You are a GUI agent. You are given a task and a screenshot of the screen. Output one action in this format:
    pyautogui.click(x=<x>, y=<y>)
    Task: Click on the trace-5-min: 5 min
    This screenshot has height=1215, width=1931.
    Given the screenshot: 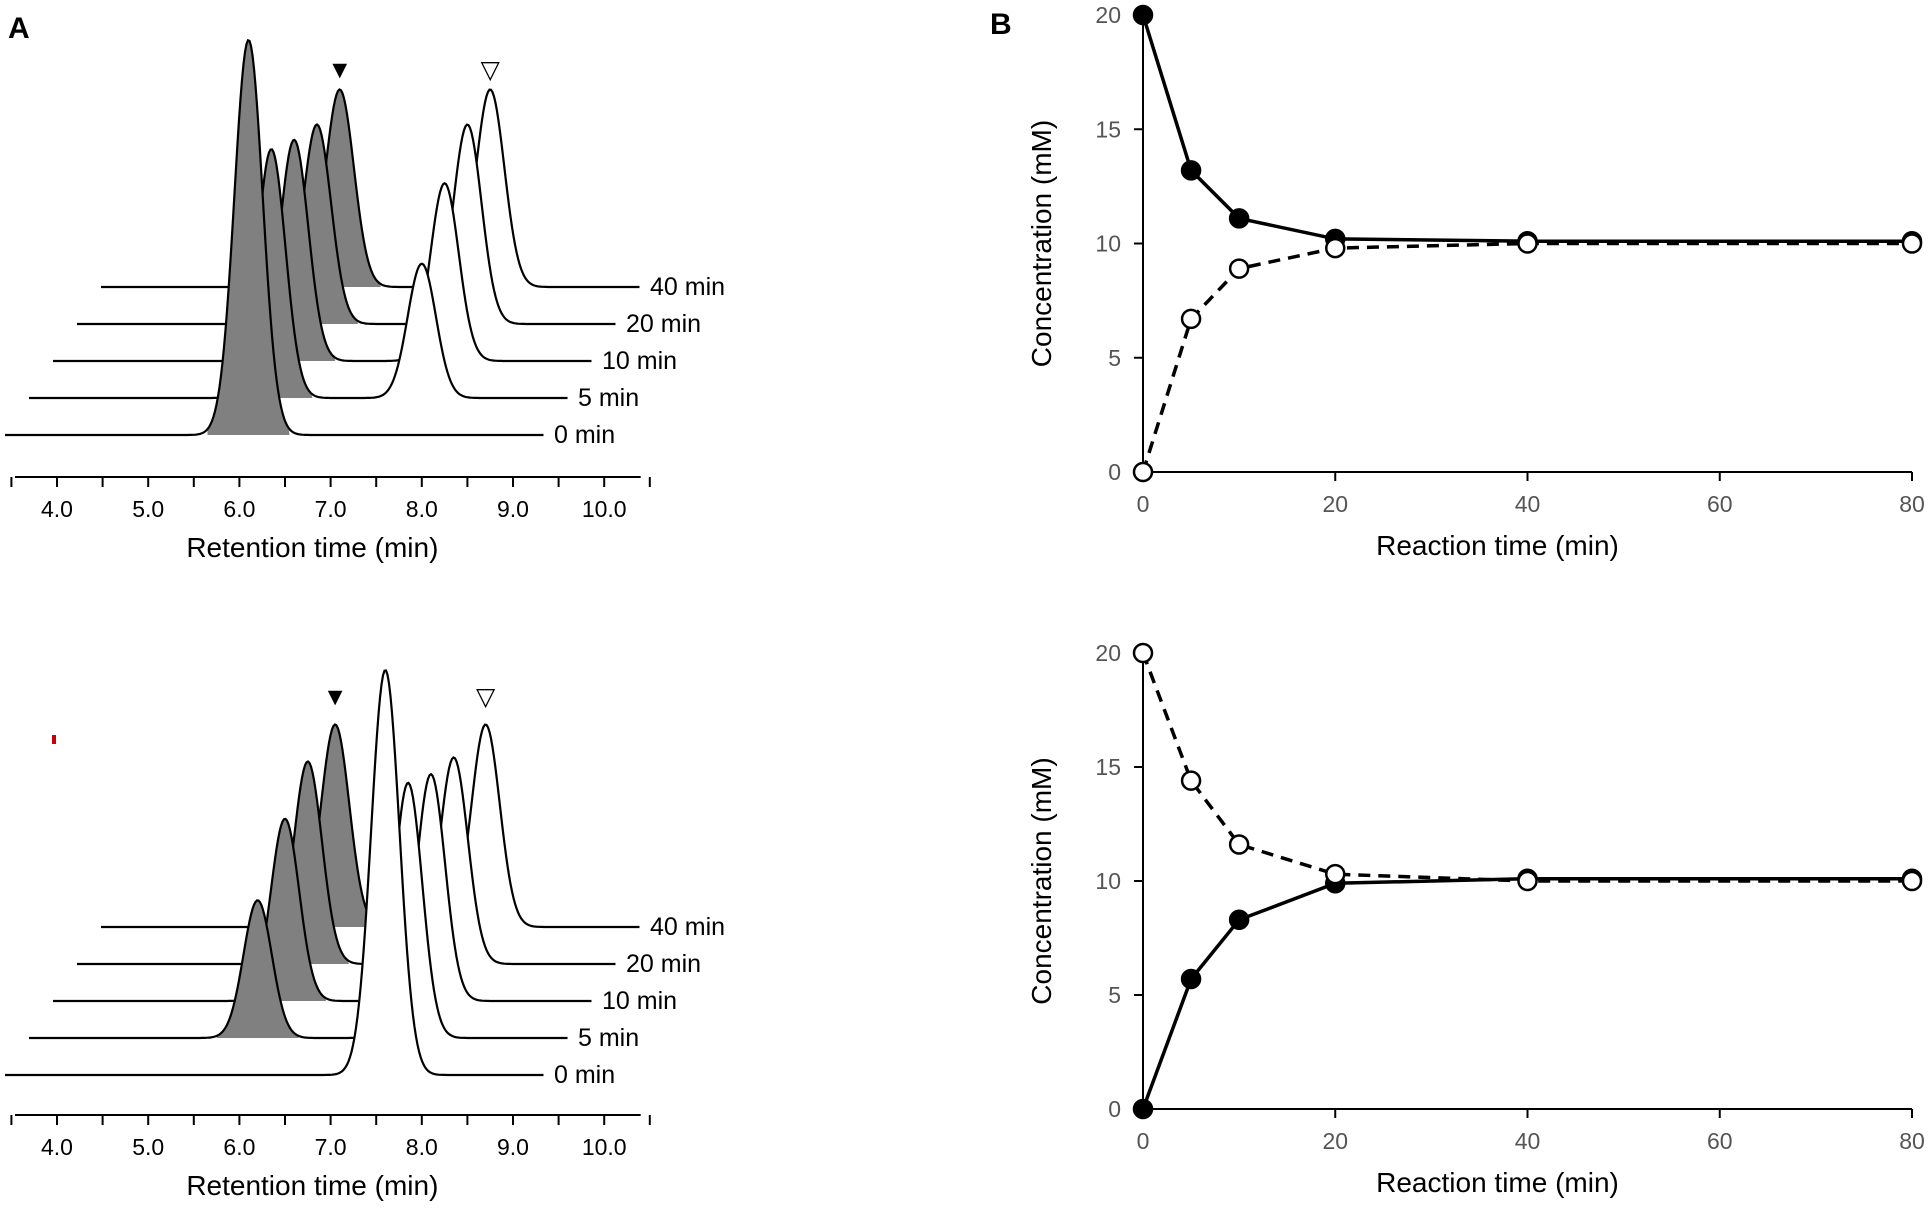 What is the action you would take?
    pyautogui.click(x=334, y=939)
    